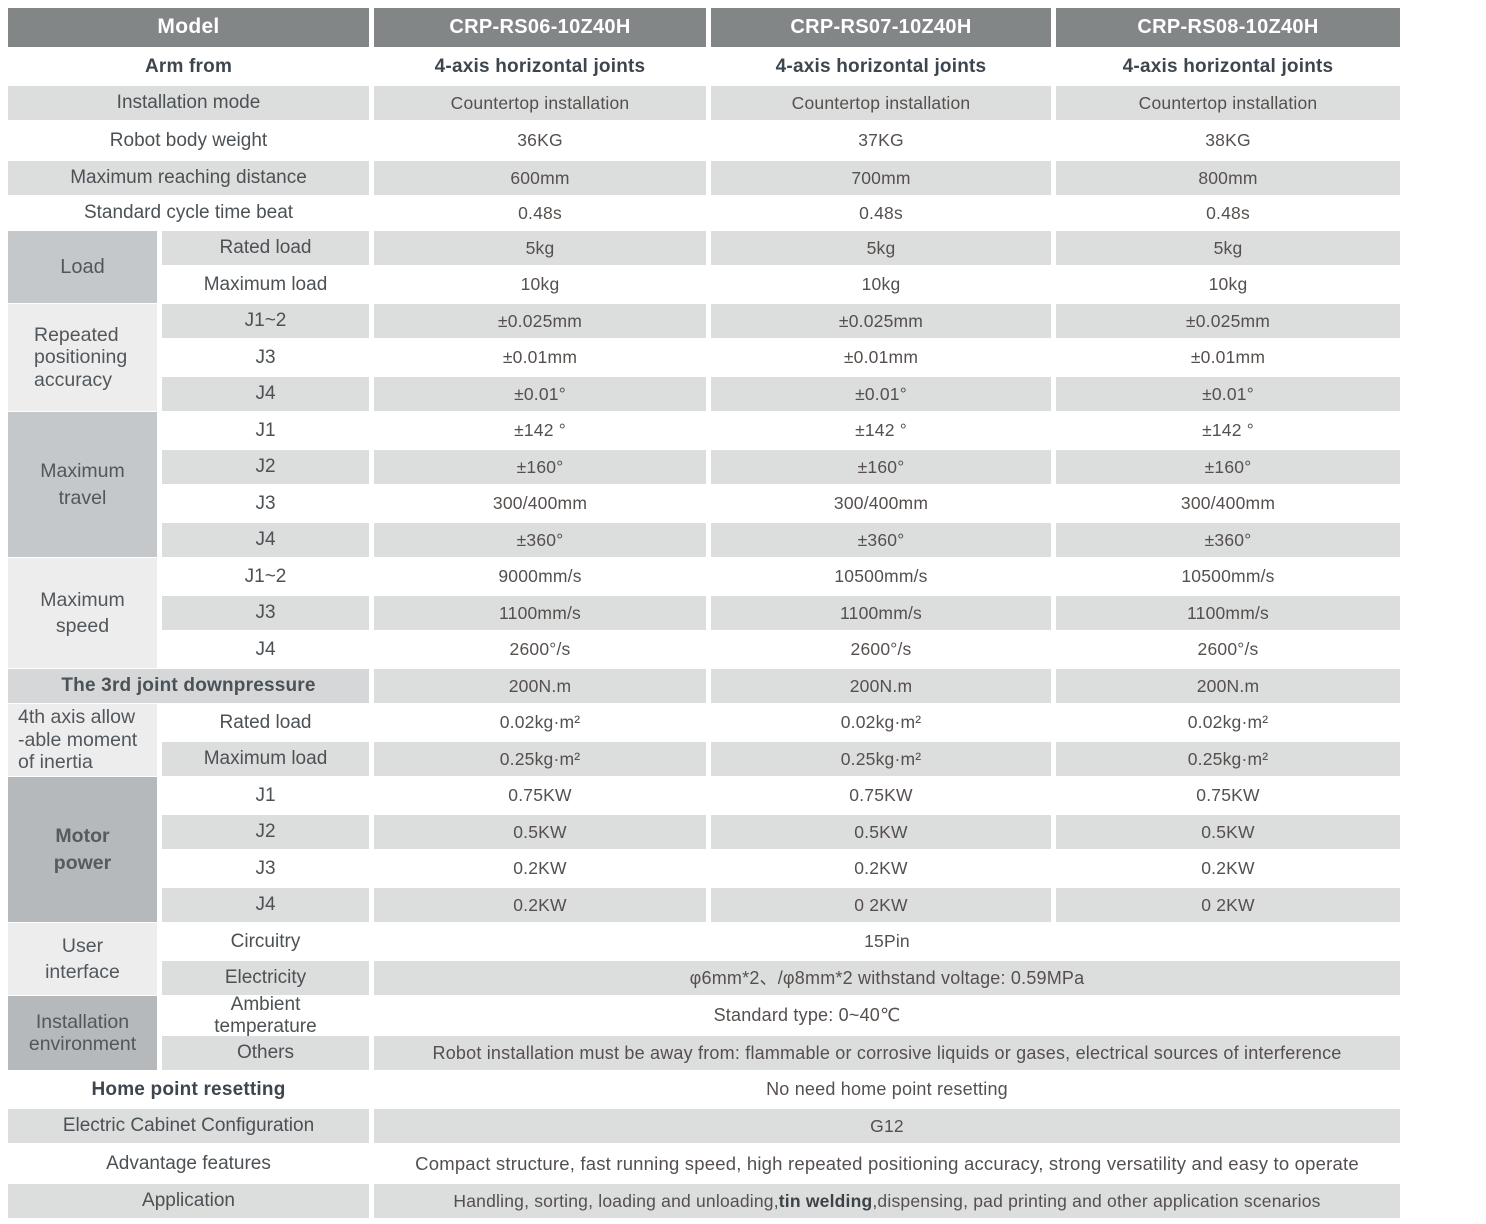  Describe the element at coordinates (82, 267) in the screenshot. I see `load-group-label: Load` at that location.